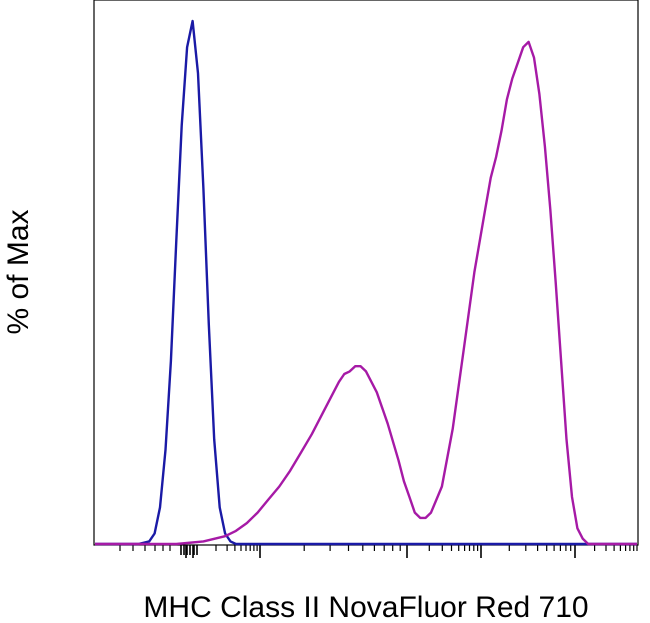 The height and width of the screenshot is (623, 650). Describe the element at coordinates (378, 551) in the screenshot. I see `x-axis-ticks` at that location.